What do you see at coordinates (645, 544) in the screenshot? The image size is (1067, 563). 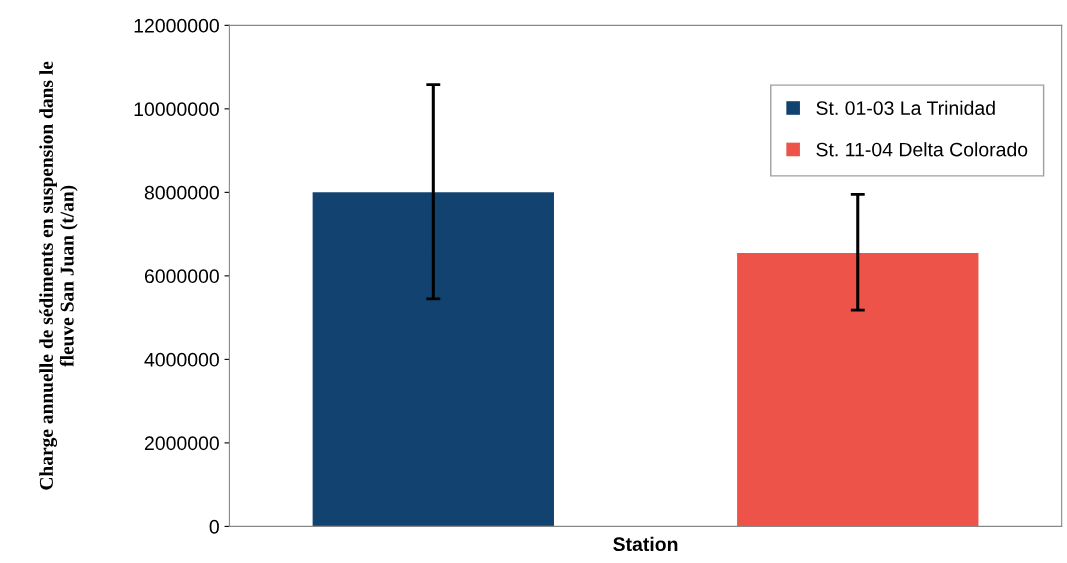 I see `x-axis-title: Station` at bounding box center [645, 544].